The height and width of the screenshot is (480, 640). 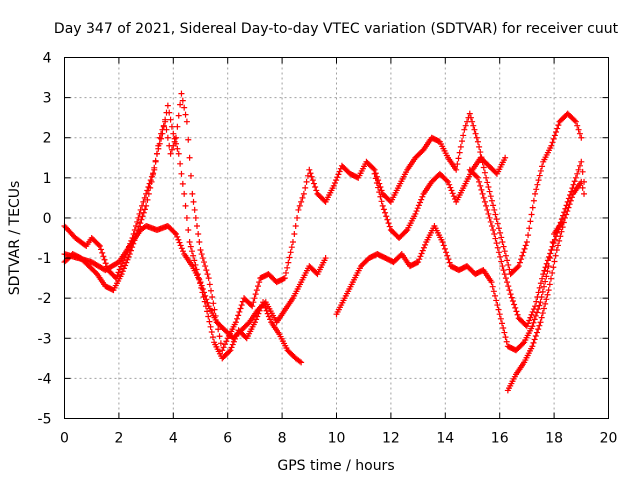 I want to click on x-tick-label: 10, so click(x=337, y=439).